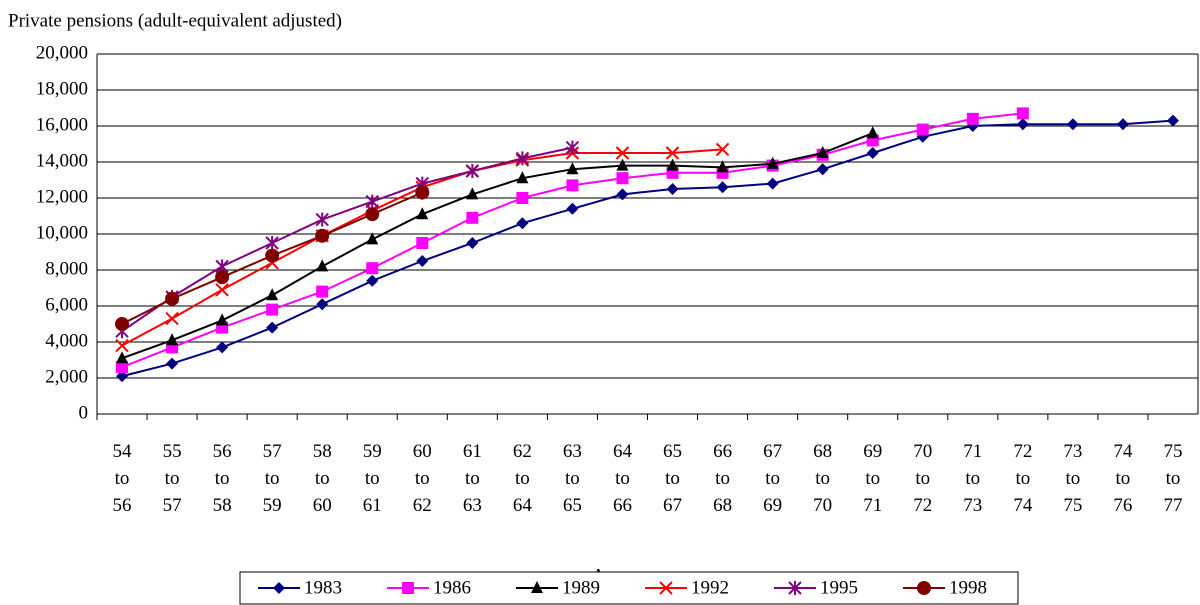  What do you see at coordinates (773, 478) in the screenshot?
I see `x-tick-label: 67 to 69` at bounding box center [773, 478].